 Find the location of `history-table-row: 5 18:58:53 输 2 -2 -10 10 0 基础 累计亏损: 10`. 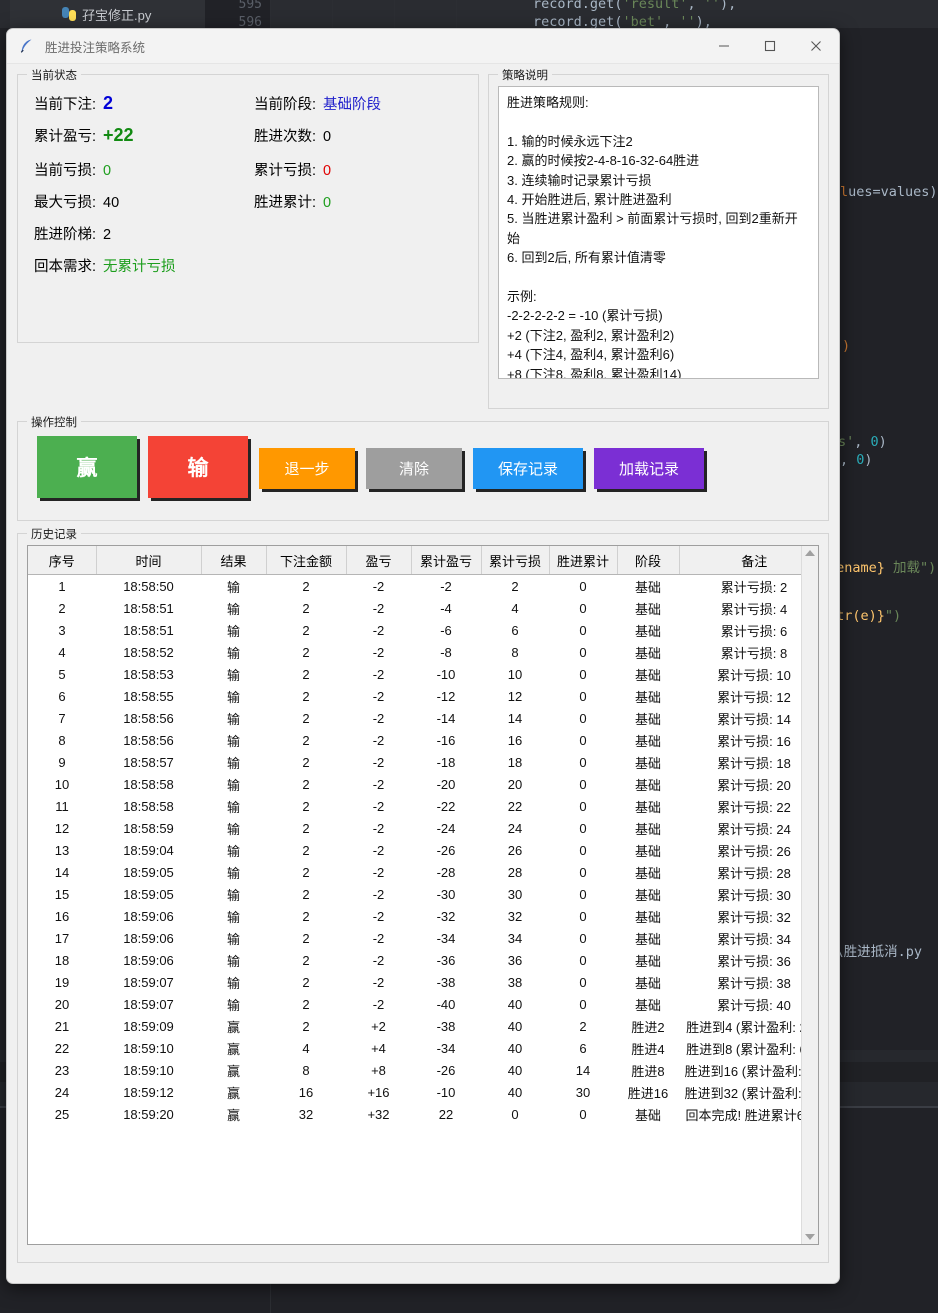

history-table-row: 5 18:58:53 输 2 -2 -10 10 0 基础 累计亏损: 10 is located at coordinates (414, 674).